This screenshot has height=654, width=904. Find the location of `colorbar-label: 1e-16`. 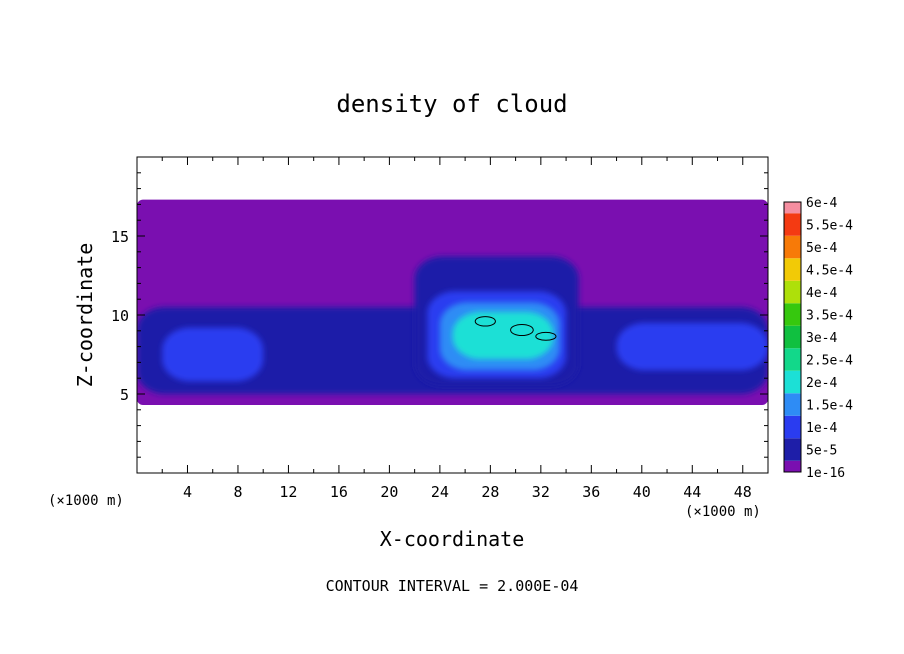

colorbar-label: 1e-16 is located at coordinates (825, 473).